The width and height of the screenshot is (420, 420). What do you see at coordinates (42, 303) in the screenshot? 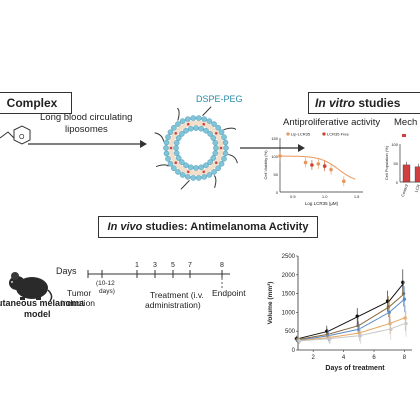
I see `model-label-line1: utaneous melanoma` at bounding box center [42, 303].